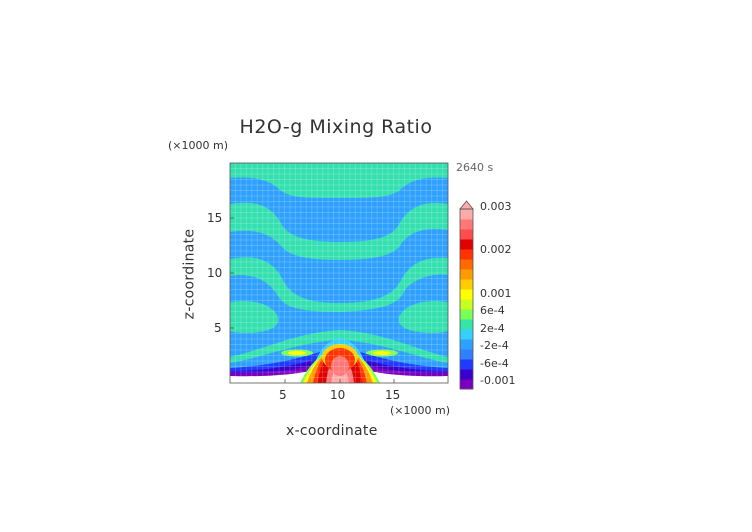 This screenshot has width=752, height=532. I want to click on axis-ticks, so click(312, 300).